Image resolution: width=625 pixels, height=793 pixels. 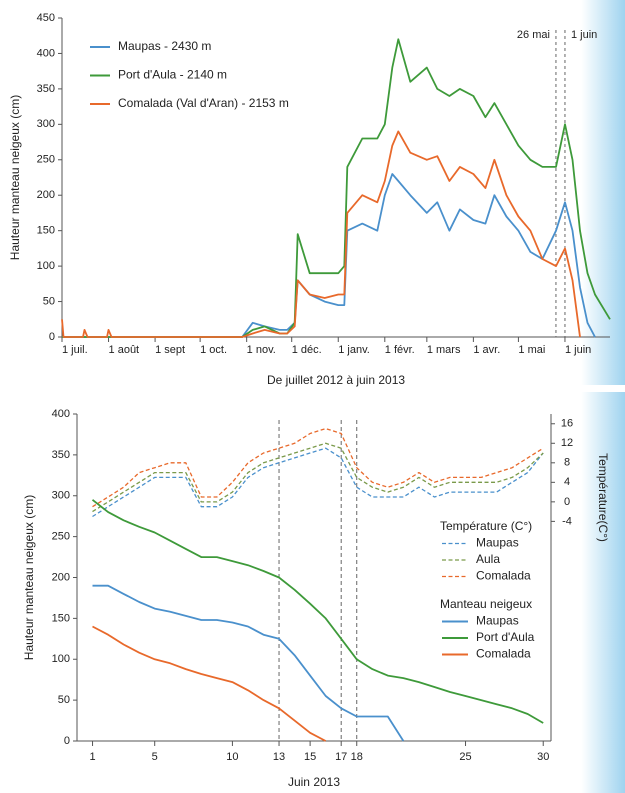 I want to click on x-tick-label: 17, so click(x=341, y=757).